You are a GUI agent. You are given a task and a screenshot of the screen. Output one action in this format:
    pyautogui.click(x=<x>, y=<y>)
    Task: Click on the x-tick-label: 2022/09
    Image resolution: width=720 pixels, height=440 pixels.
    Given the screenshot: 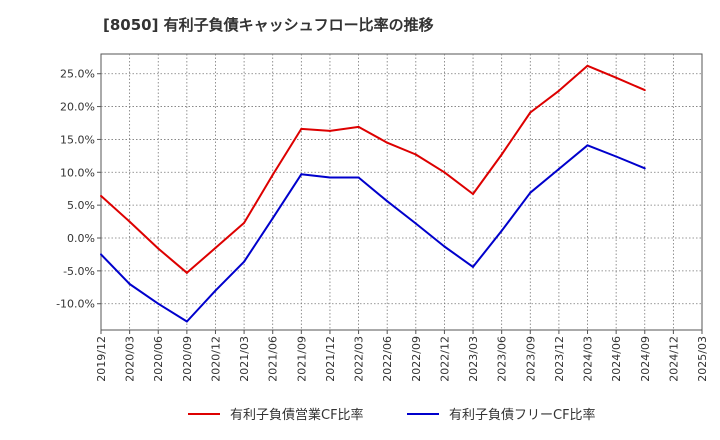 What is the action you would take?
    pyautogui.click(x=416, y=359)
    